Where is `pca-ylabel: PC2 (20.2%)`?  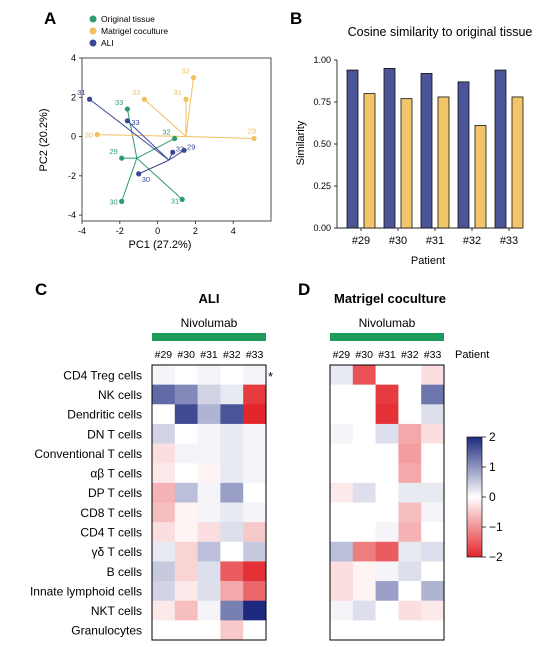
pca-ylabel: PC2 (20.2%) is located at coordinates (44, 140).